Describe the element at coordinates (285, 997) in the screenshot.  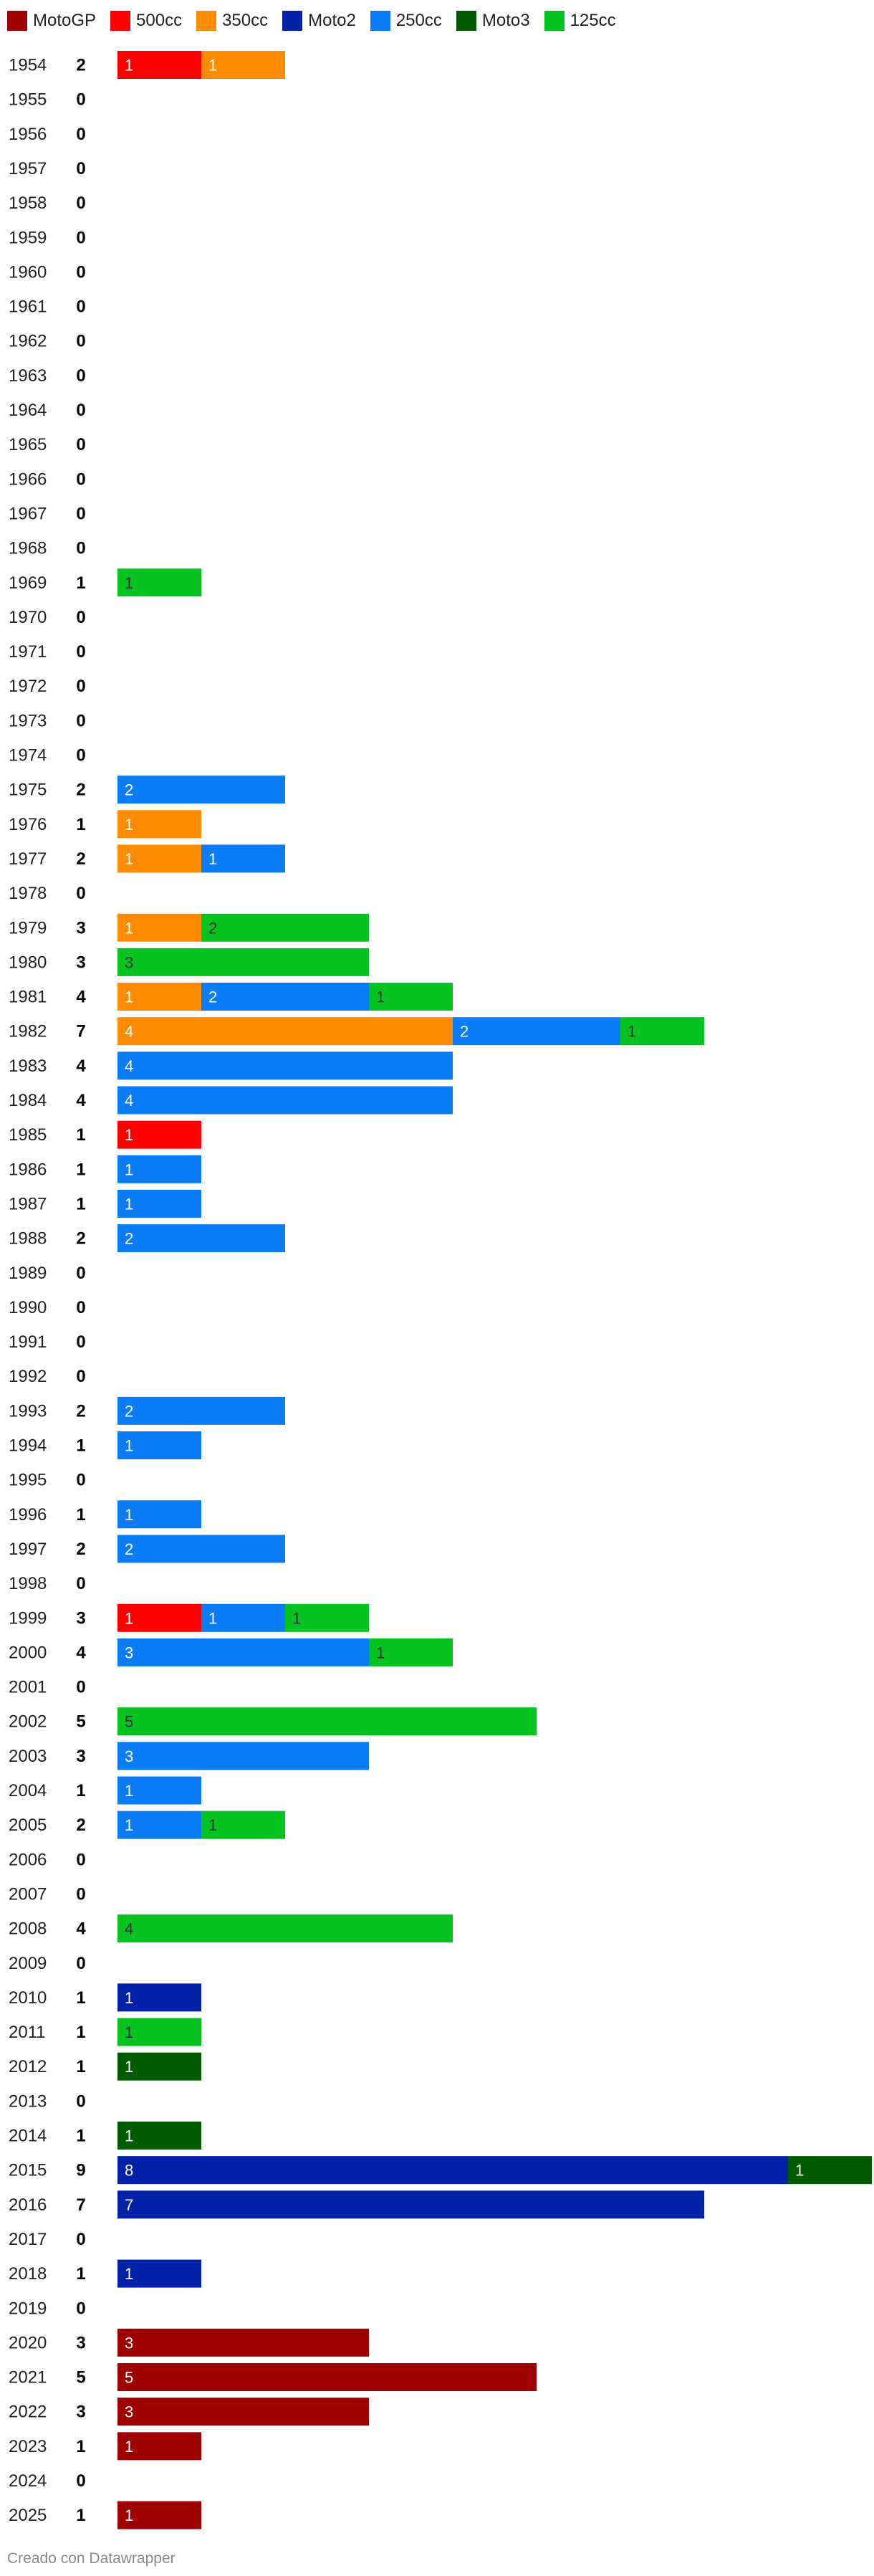
I see `bar-segment-250cc-1981` at that location.